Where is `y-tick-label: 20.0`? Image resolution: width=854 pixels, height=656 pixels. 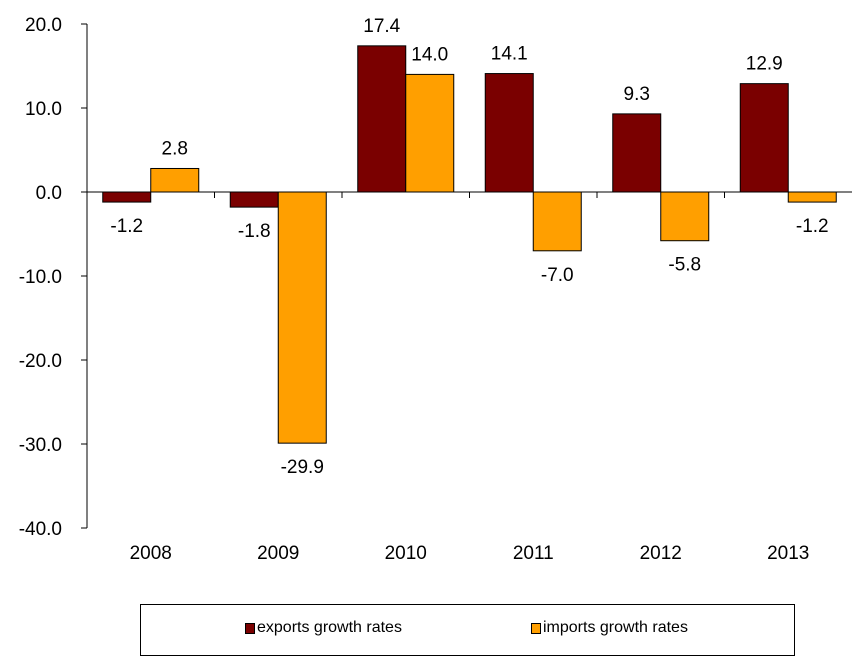 y-tick-label: 20.0 is located at coordinates (43, 25).